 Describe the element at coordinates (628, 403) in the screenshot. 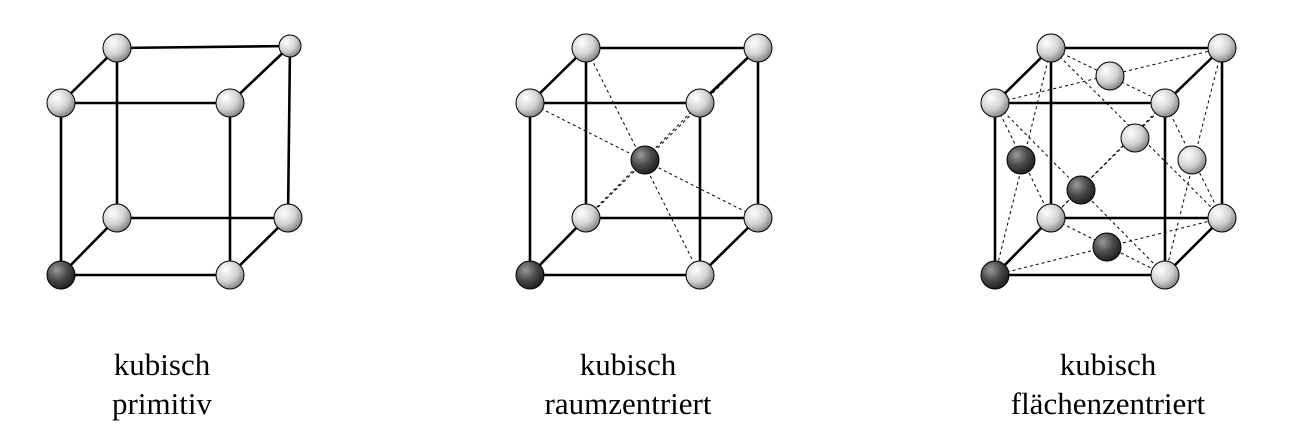

I see `caption-body-centered-subtitle: raumzentriert` at that location.